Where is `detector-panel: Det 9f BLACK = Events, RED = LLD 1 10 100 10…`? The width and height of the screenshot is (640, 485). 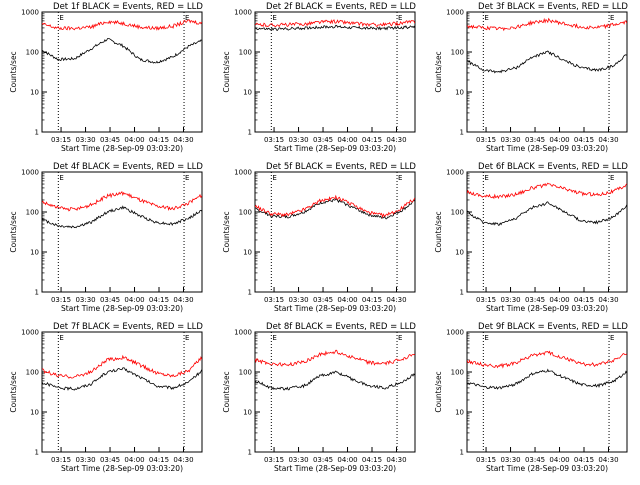 detector-panel: Det 9f BLACK = Events, RED = LLD 1 10 100 10… is located at coordinates (531, 397).